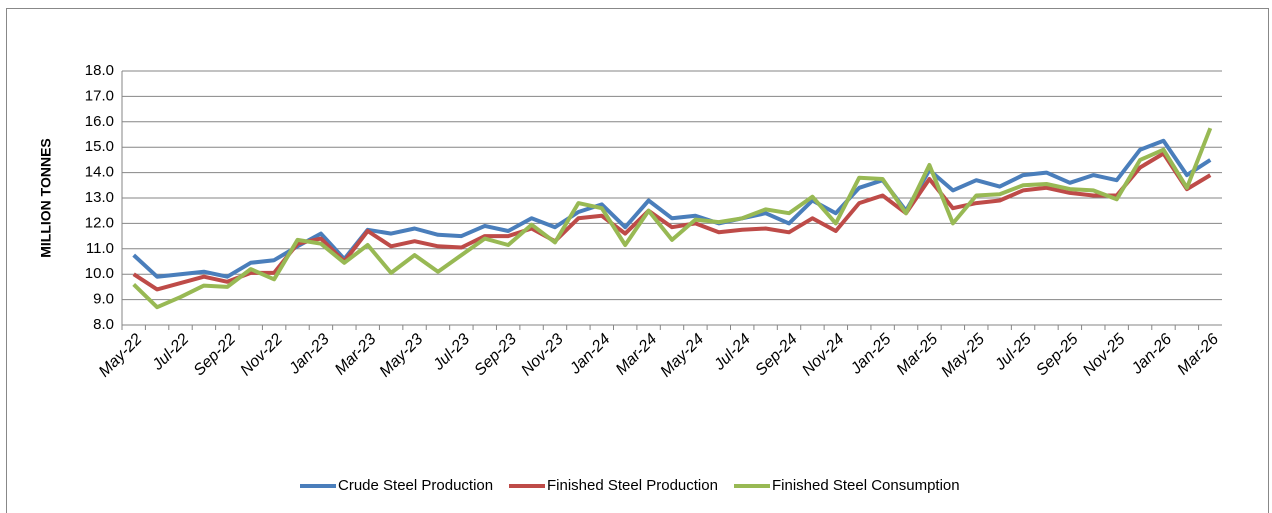  Describe the element at coordinates (99, 70) in the screenshot. I see `y-tick-label: 18.0` at that location.